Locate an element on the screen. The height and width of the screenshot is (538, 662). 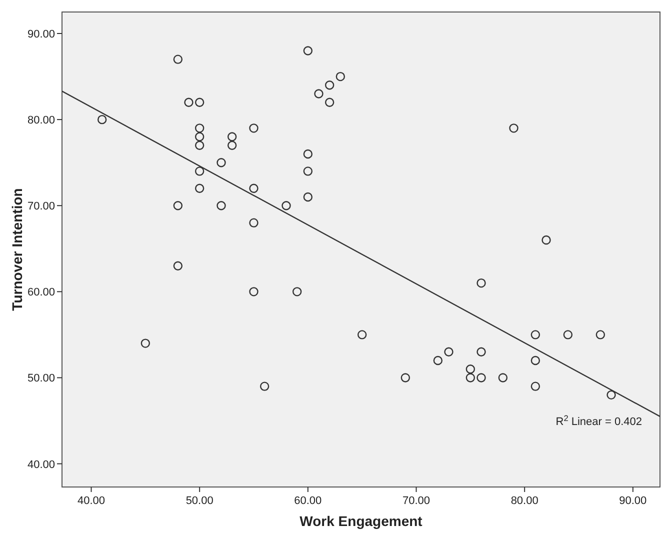
y-tick-label: 50.00 is located at coordinates (41, 378).